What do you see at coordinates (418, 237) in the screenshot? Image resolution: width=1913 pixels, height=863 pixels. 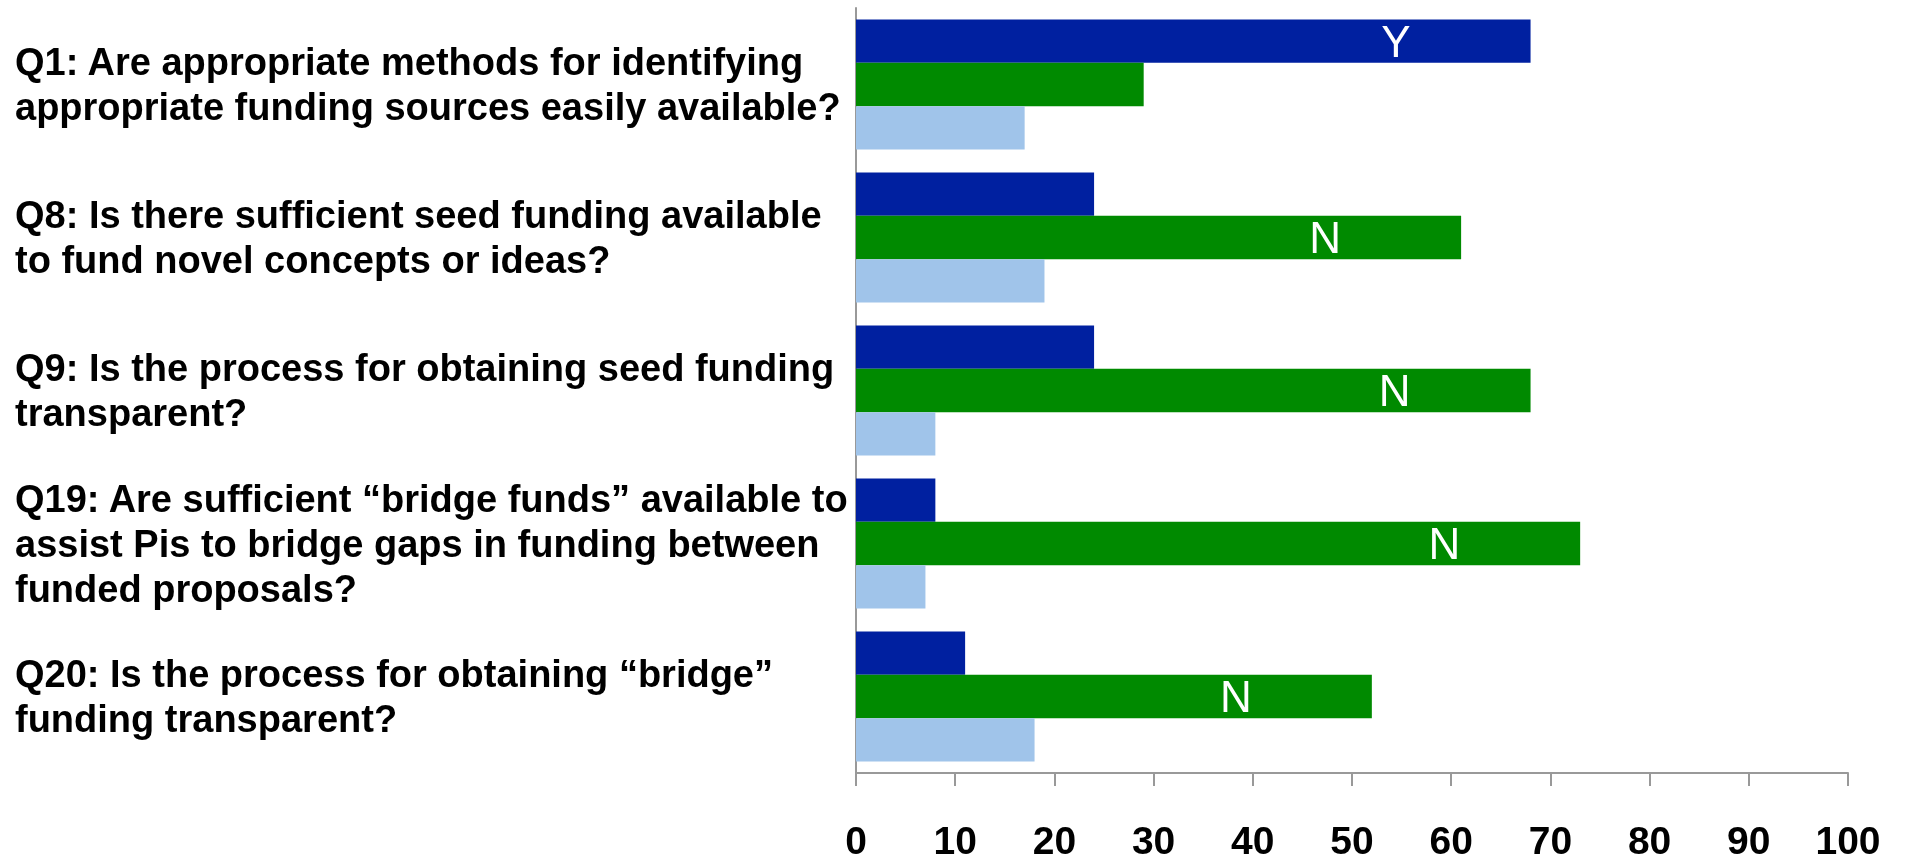 I see `y-tick-label: Q8: Is there sufficient seed funding available to fund novel concepts or ideas?` at bounding box center [418, 237].